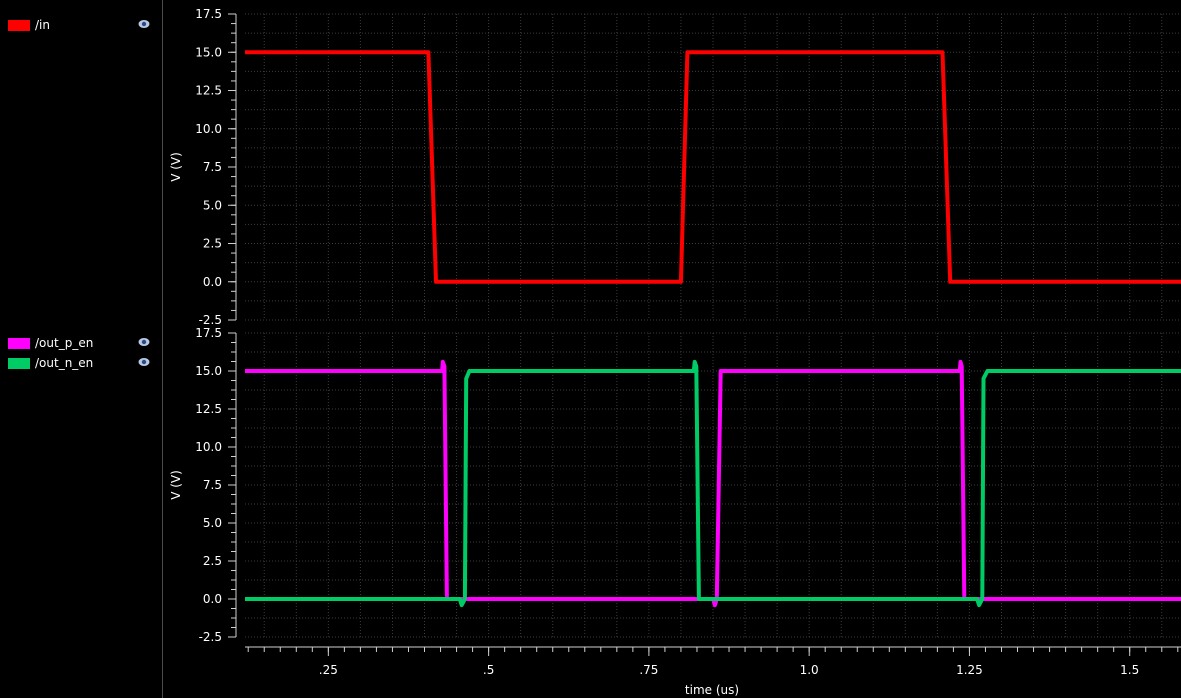  Describe the element at coordinates (809, 670) in the screenshot. I see `x-tick-label: 1.0` at that location.